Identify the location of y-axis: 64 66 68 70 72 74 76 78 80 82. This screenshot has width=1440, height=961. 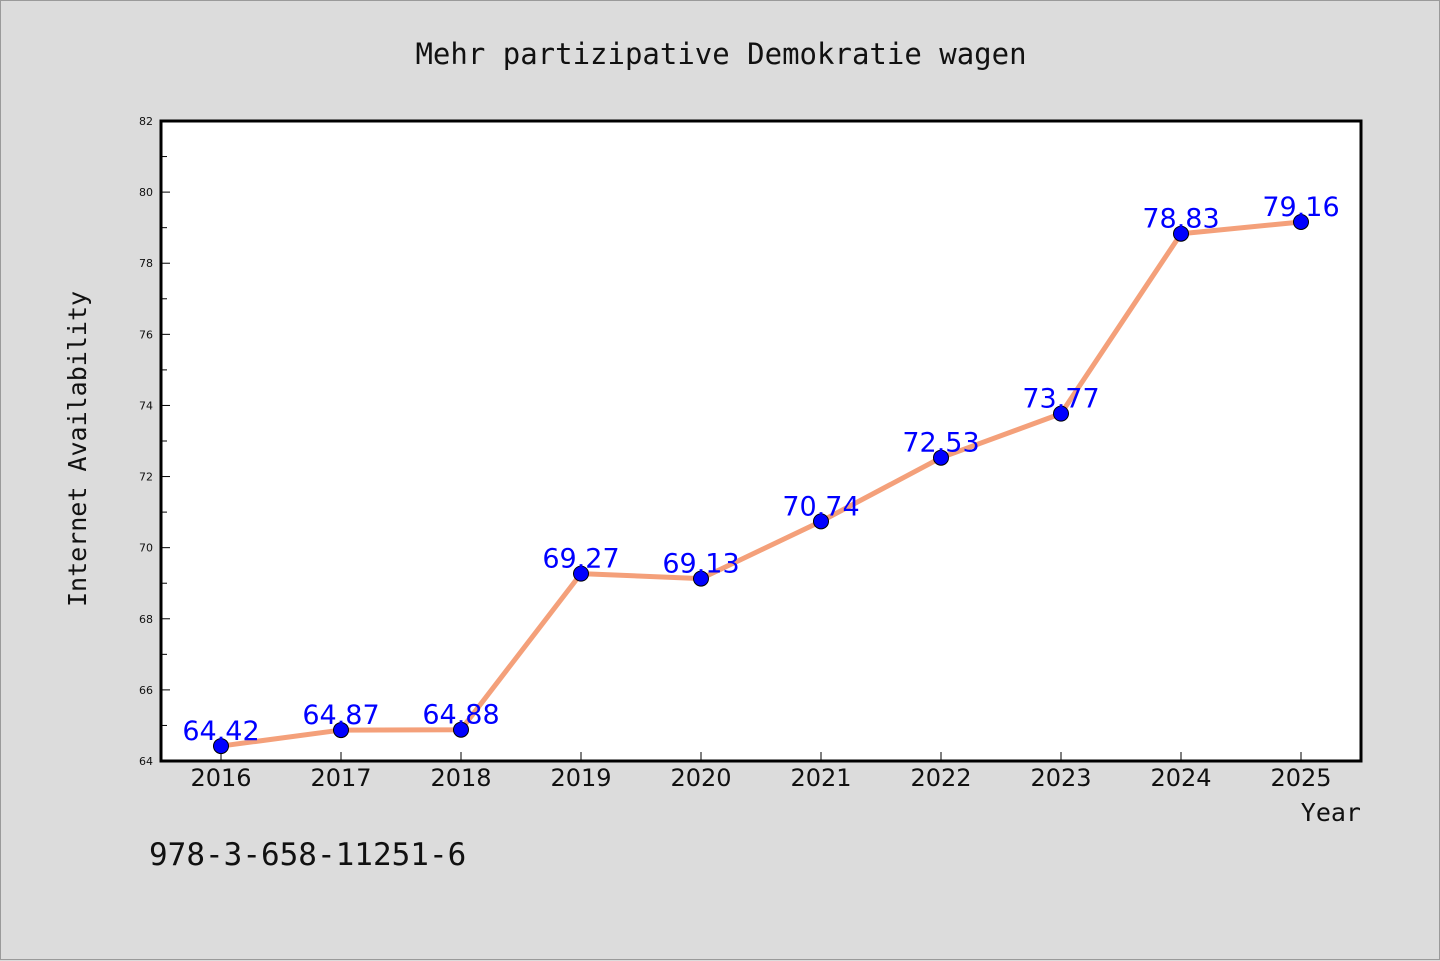
(154, 441).